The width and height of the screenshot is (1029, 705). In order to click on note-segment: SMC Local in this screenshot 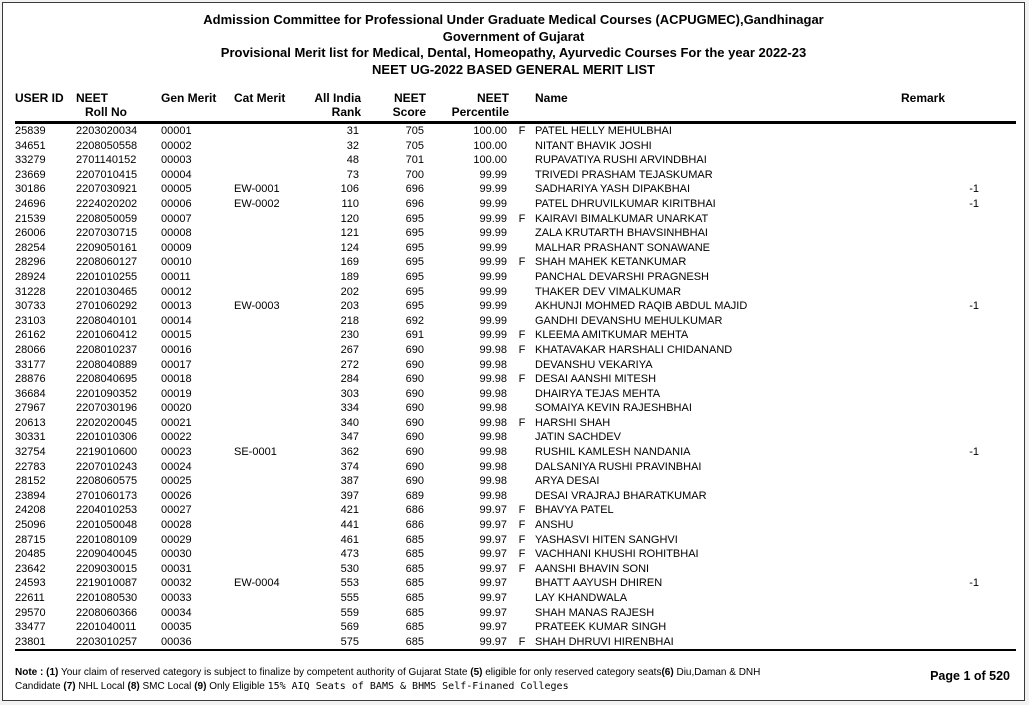, I will do `click(167, 686)`.